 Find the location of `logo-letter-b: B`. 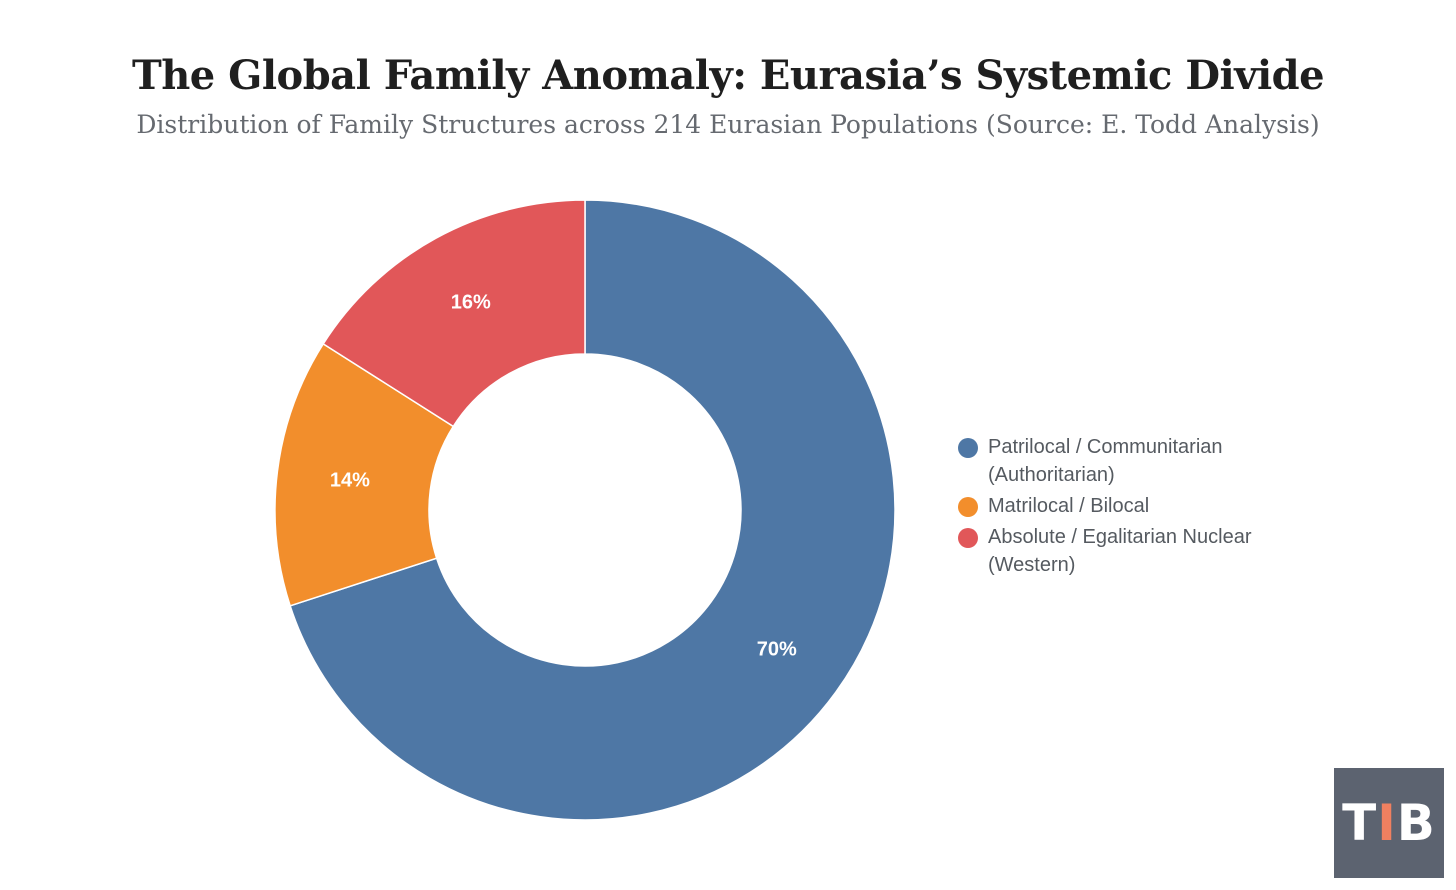

logo-letter-b: B is located at coordinates (1416, 823).